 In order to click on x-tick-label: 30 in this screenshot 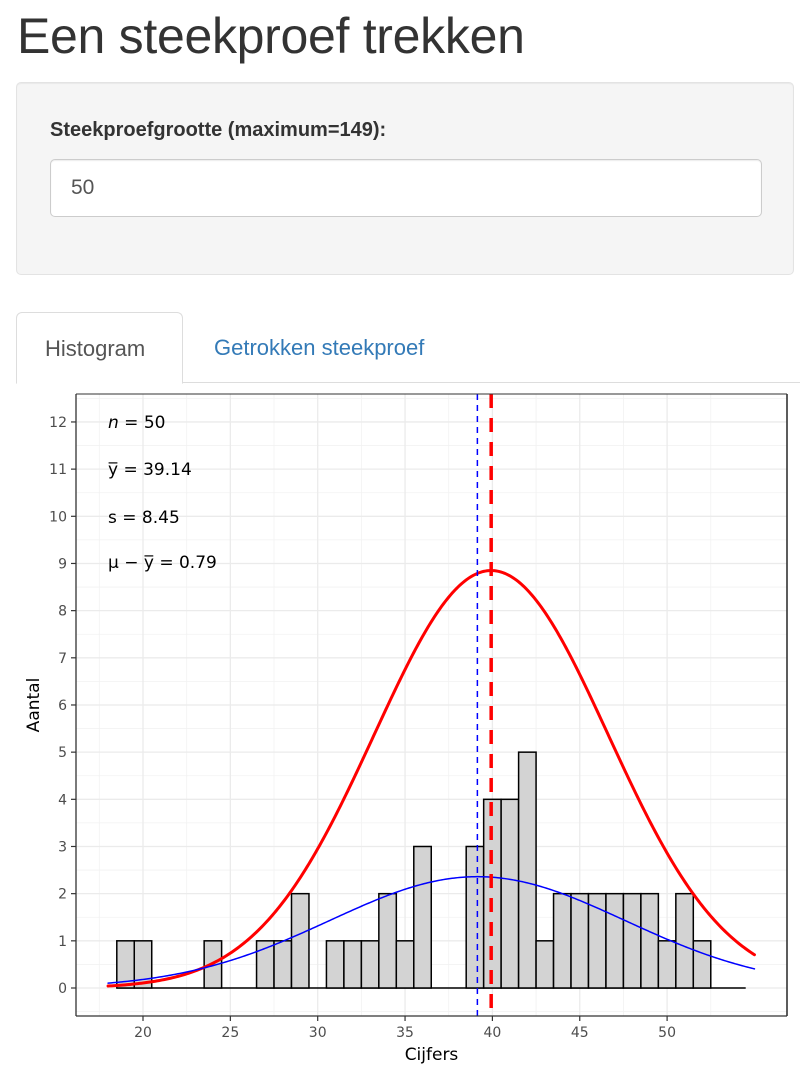, I will do `click(318, 1033)`.